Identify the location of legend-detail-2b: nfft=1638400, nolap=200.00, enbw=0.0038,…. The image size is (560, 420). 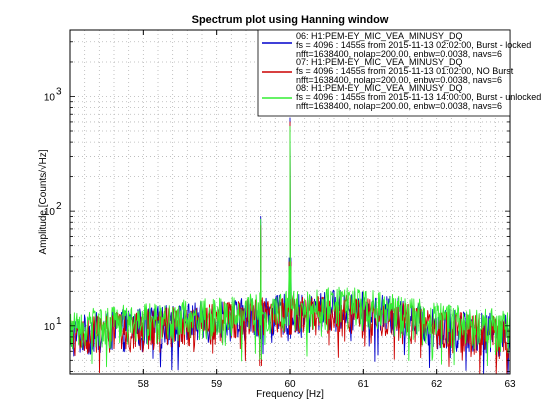
(399, 80).